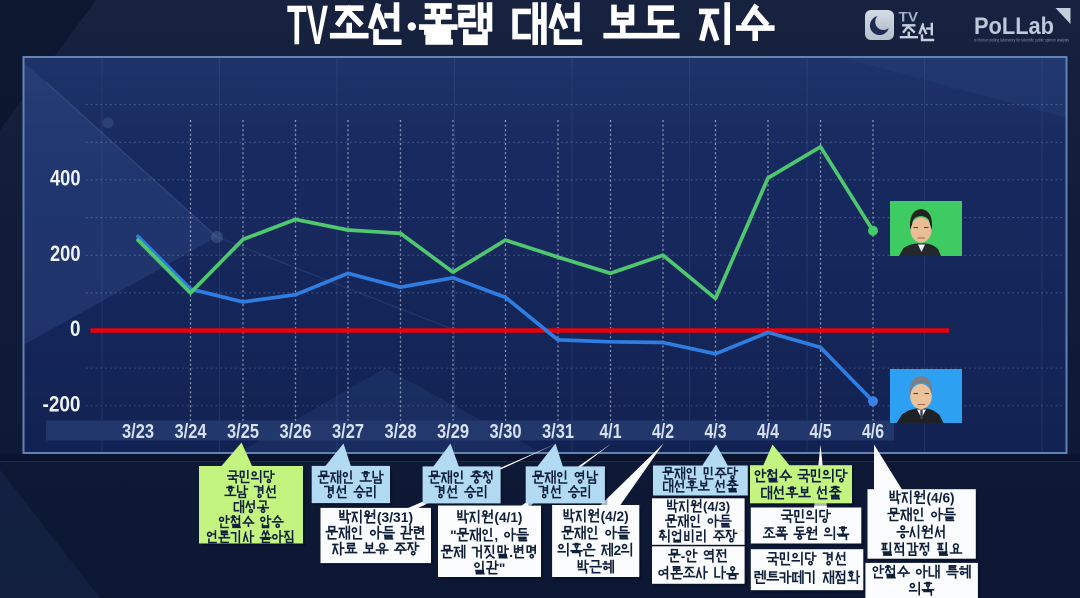  Describe the element at coordinates (615, 516) in the screenshot. I see `svg-text: (4/2)` at that location.